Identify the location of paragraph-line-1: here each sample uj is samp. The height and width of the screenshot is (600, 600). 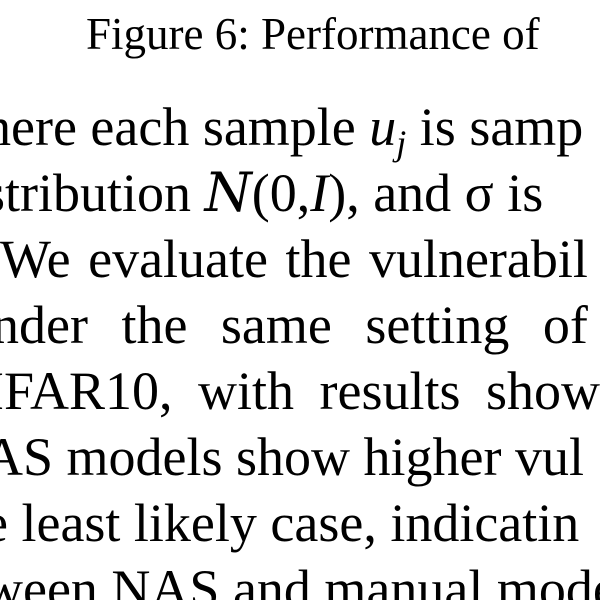
(291, 135).